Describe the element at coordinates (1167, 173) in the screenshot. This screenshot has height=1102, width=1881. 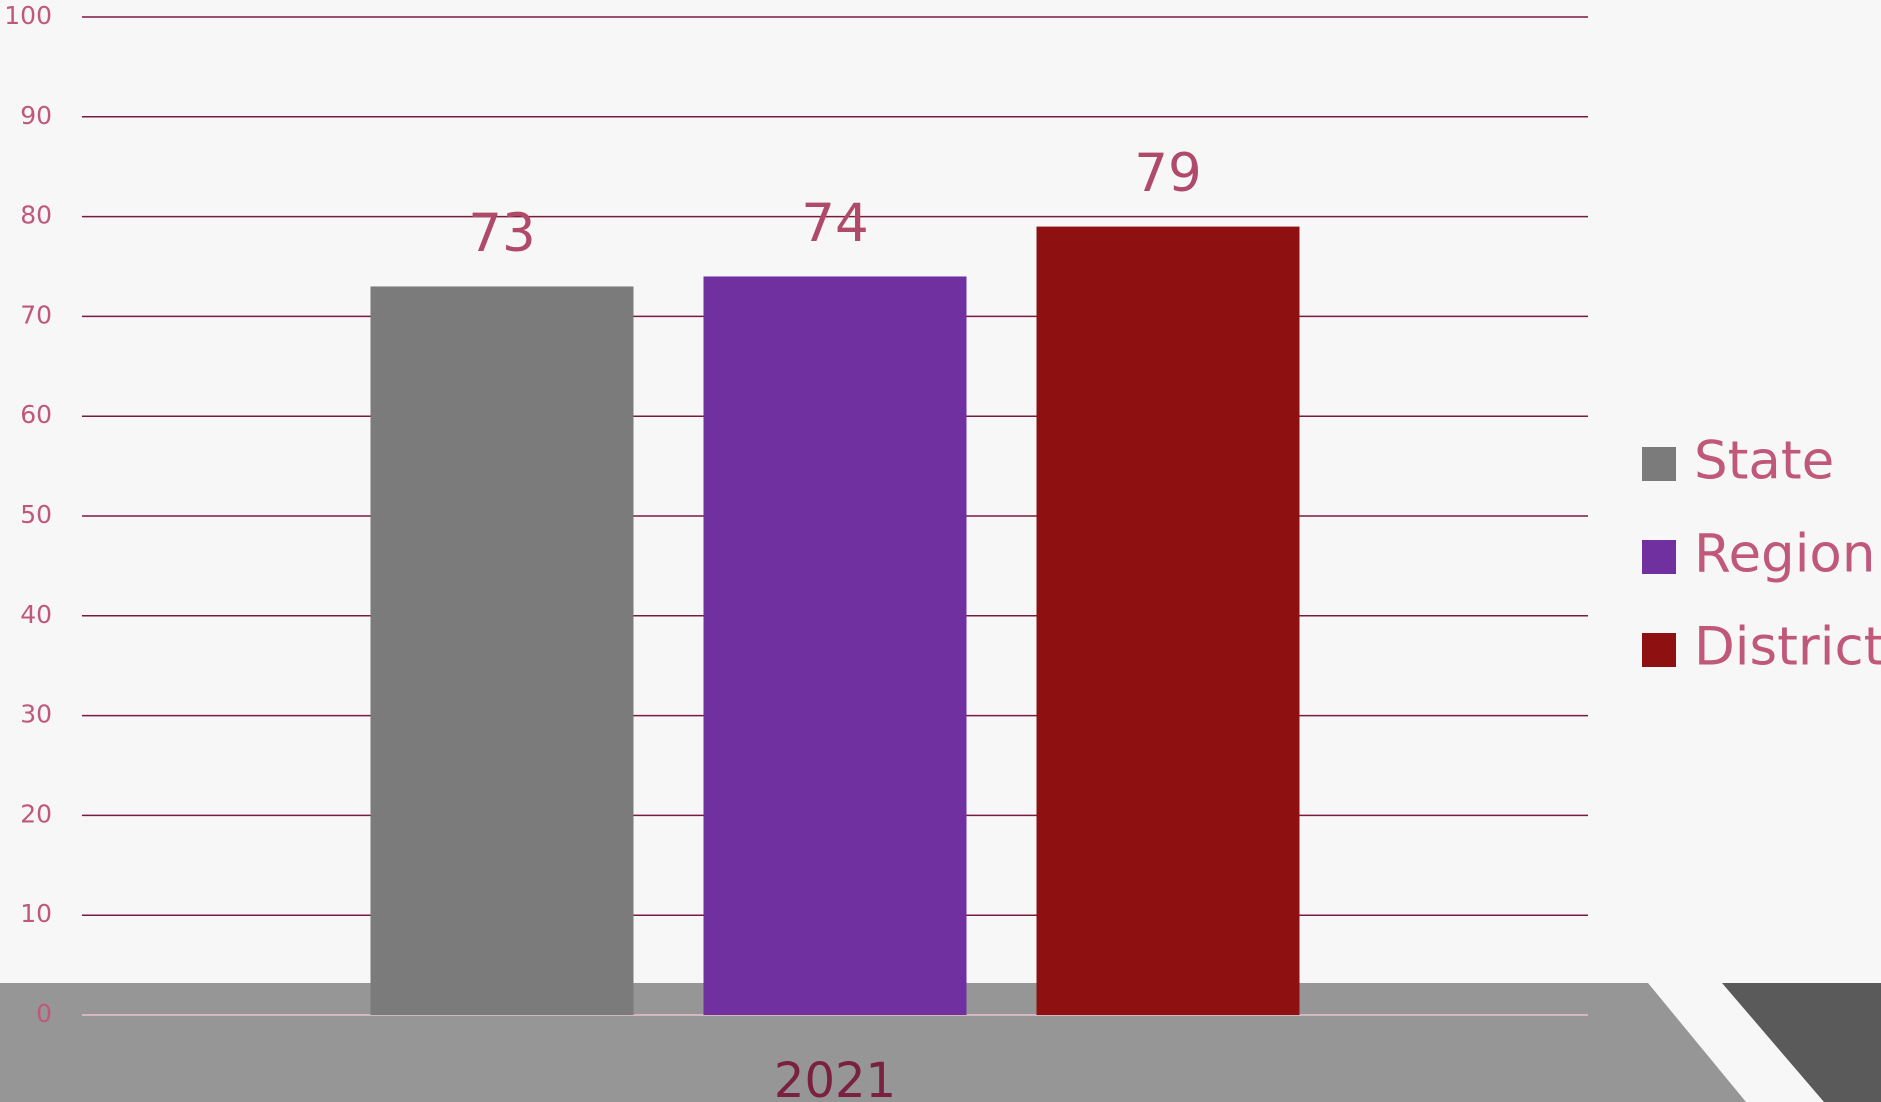
I see `data-label: 79` at that location.